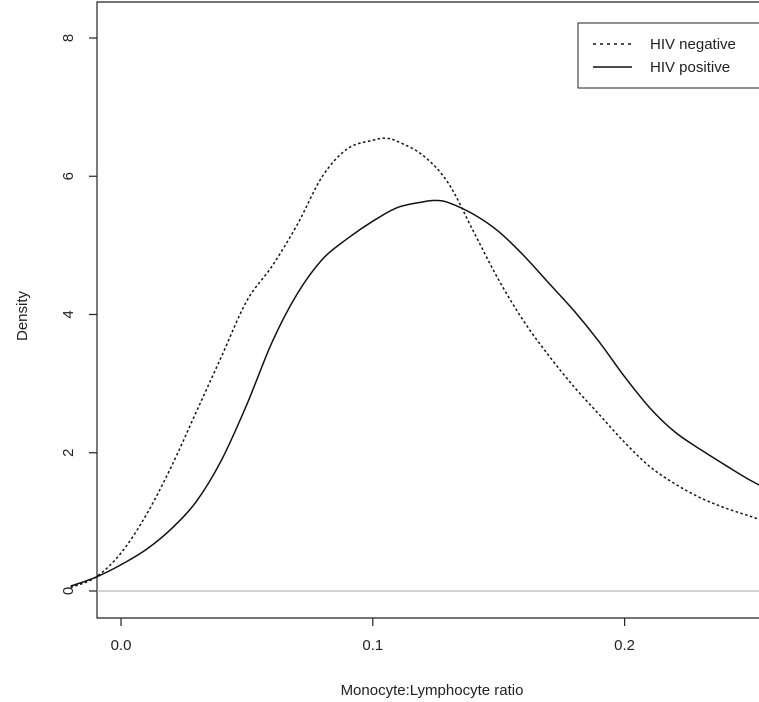 This screenshot has width=759, height=702. Describe the element at coordinates (68, 314) in the screenshot. I see `y-tick-label: 4` at that location.